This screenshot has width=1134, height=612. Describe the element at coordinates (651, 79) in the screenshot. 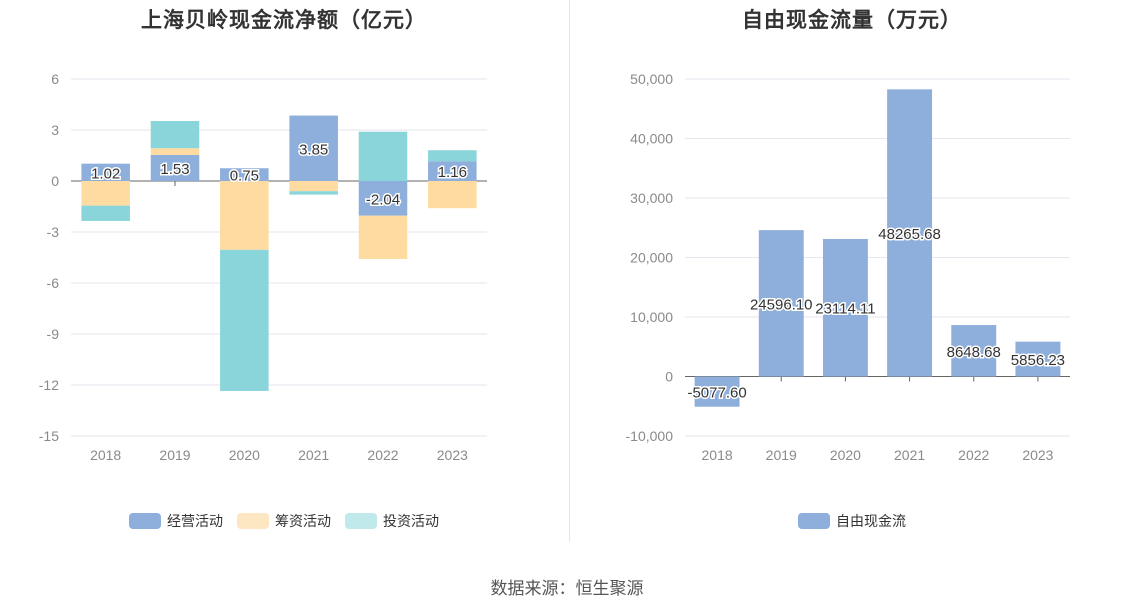

I see `y-tick-label: 50,000` at that location.